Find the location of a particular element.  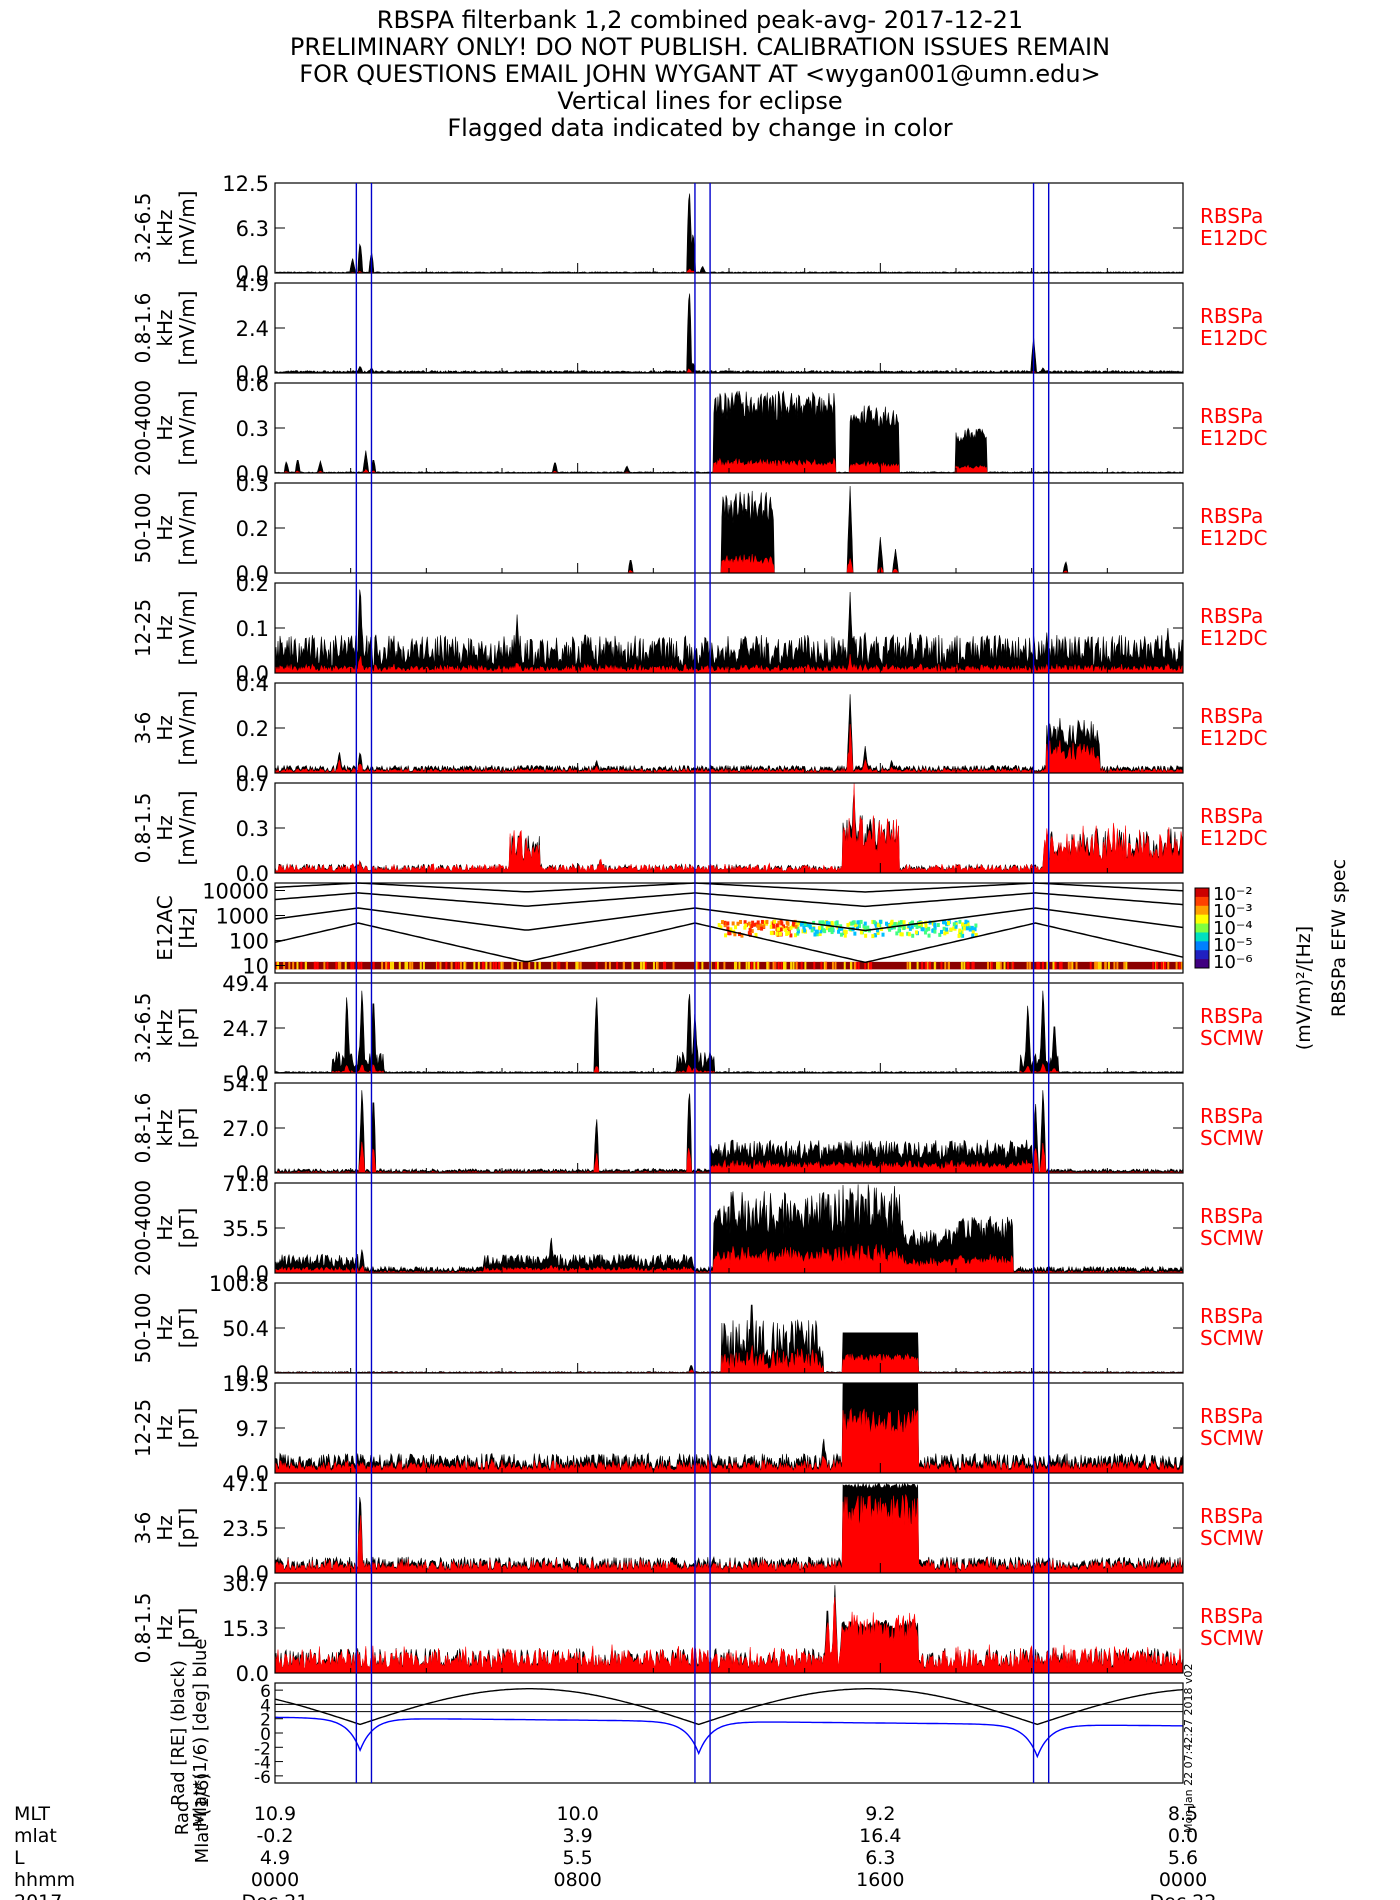

colorbar-segment is located at coordinates (1202, 928).